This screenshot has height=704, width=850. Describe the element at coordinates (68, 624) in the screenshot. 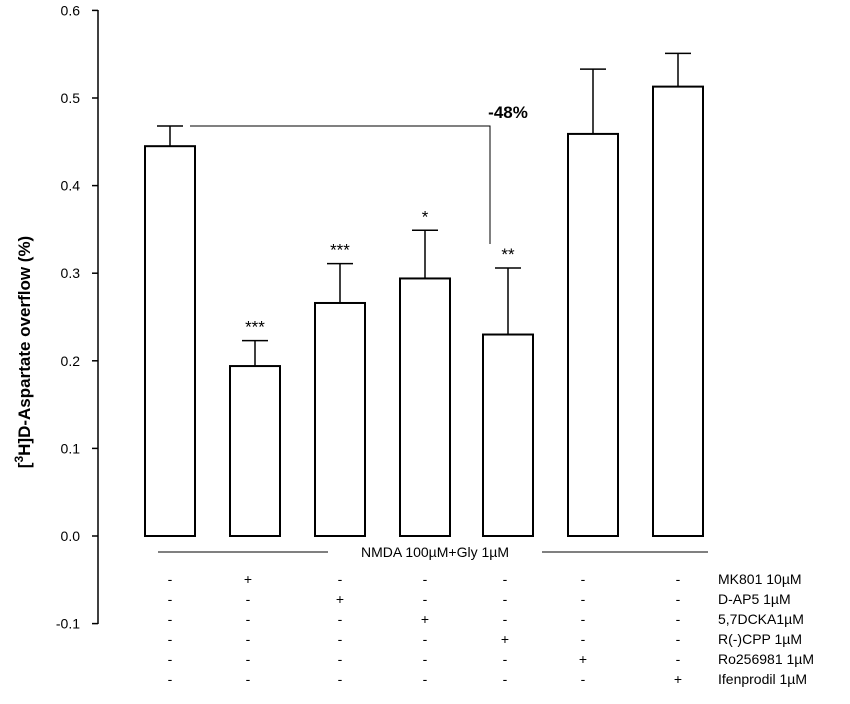

I see `y-tick-label: -0.1` at that location.